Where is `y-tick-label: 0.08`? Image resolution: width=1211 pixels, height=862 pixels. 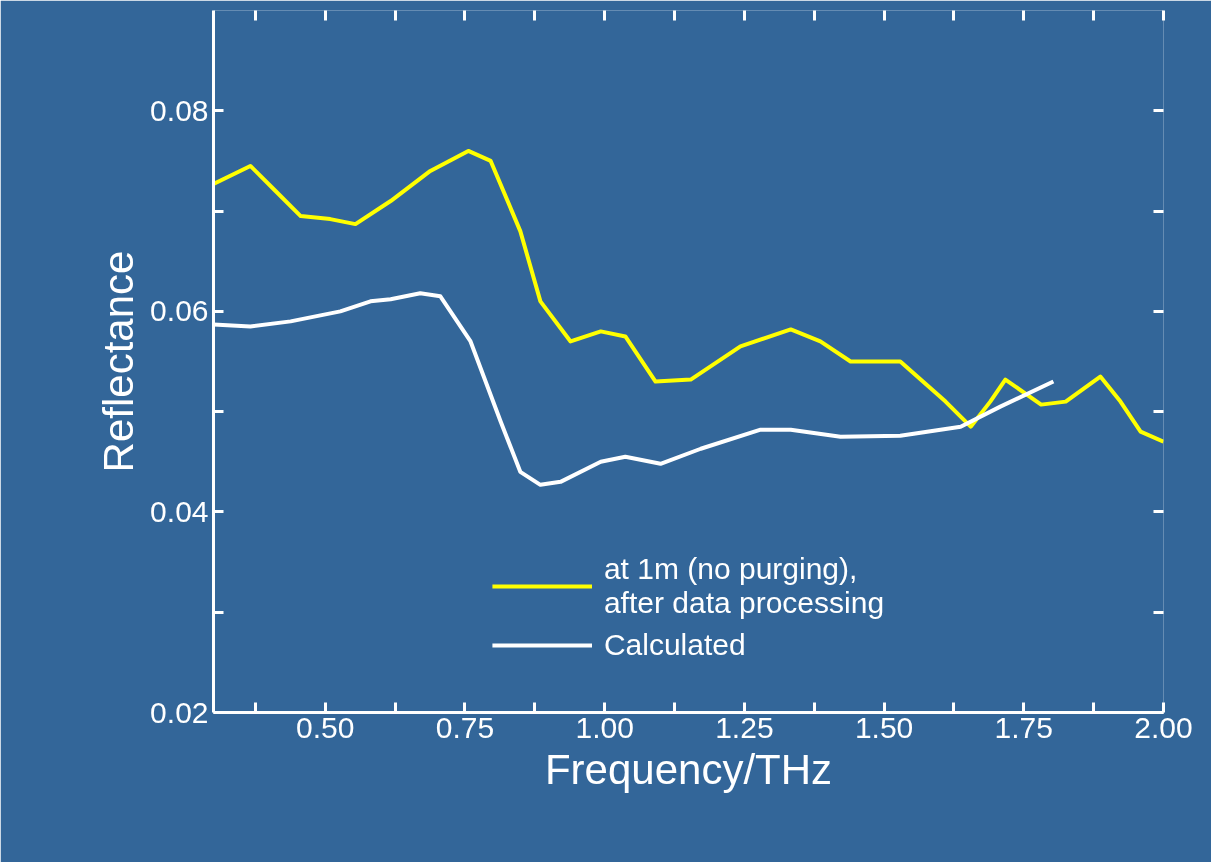 y-tick-label: 0.08 is located at coordinates (179, 110).